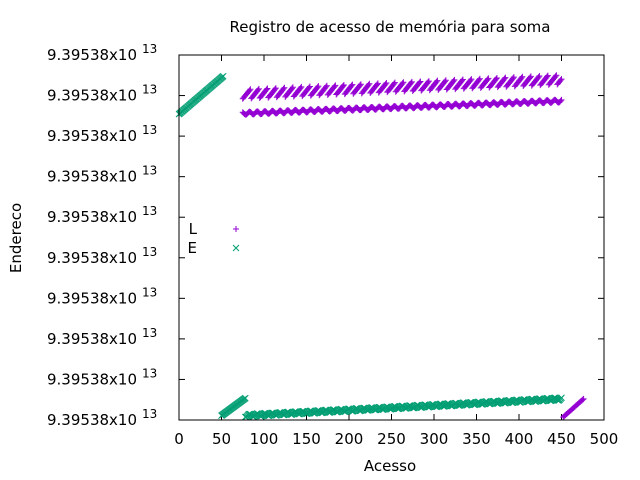  Describe the element at coordinates (390, 466) in the screenshot. I see `x-axis-label: Acesso` at that location.